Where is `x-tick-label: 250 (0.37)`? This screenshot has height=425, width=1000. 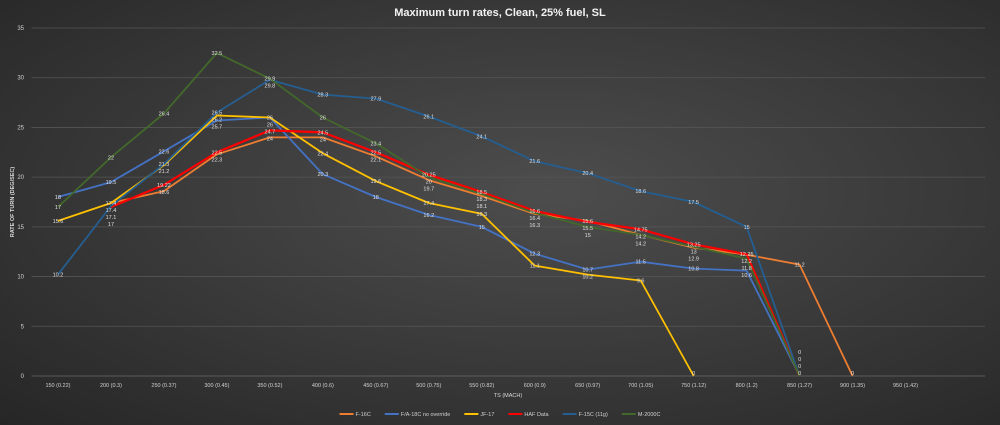 x-tick-label: 250 (0.37) is located at coordinates (163, 386).